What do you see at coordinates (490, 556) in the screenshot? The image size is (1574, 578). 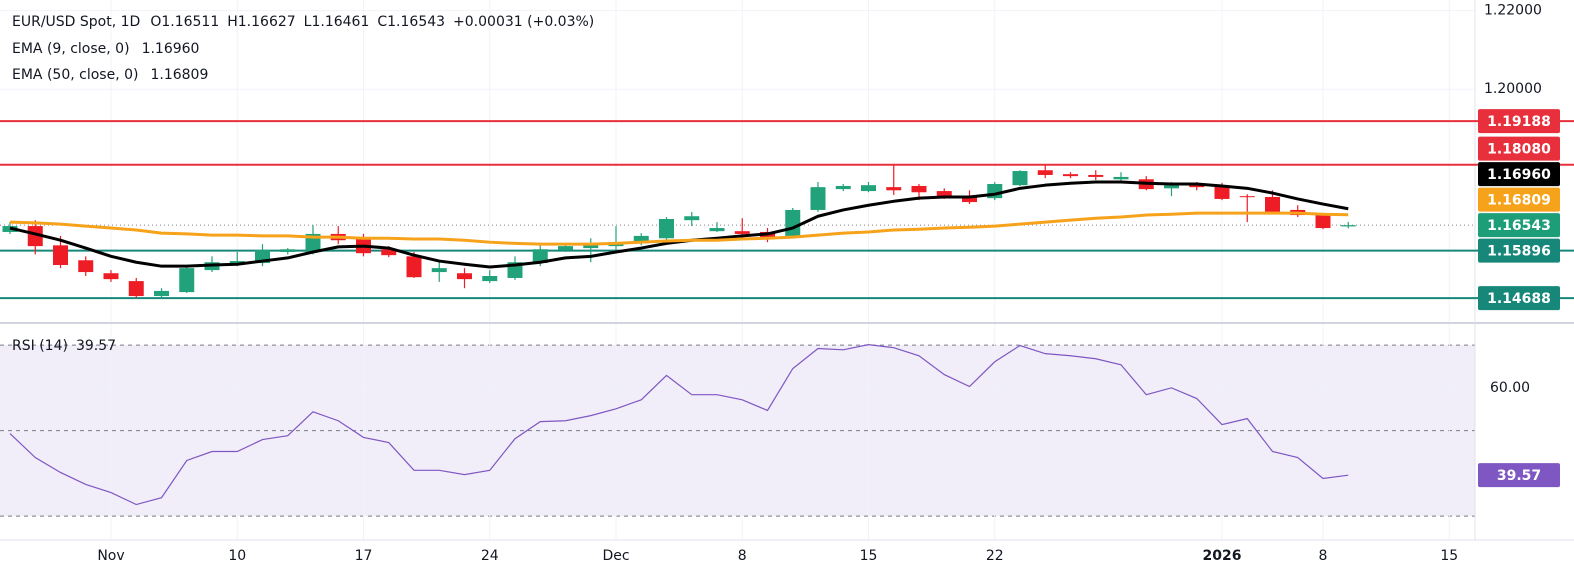 I see `x-tick-label: 24` at bounding box center [490, 556].